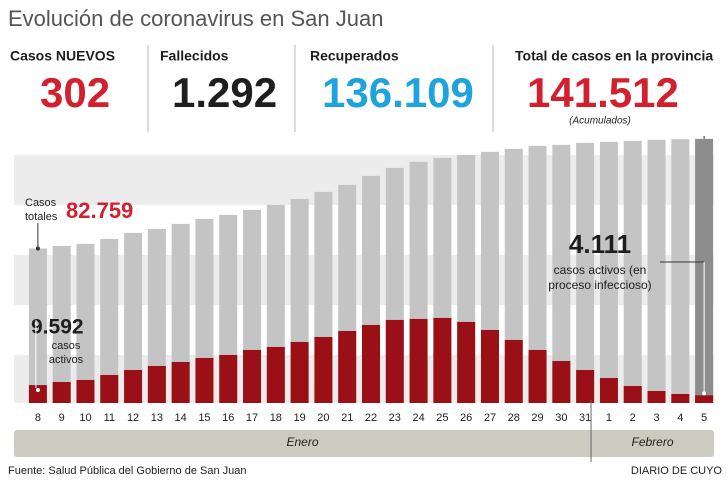 The width and height of the screenshot is (728, 490). Describe the element at coordinates (41, 203) in the screenshot. I see `legend-label: Casos` at that location.